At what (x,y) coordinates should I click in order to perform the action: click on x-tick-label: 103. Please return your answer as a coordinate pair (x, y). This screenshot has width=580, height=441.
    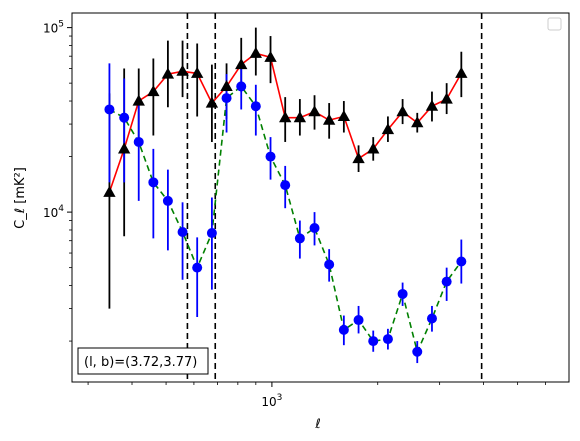
    Looking at the image, I should click on (271, 401).